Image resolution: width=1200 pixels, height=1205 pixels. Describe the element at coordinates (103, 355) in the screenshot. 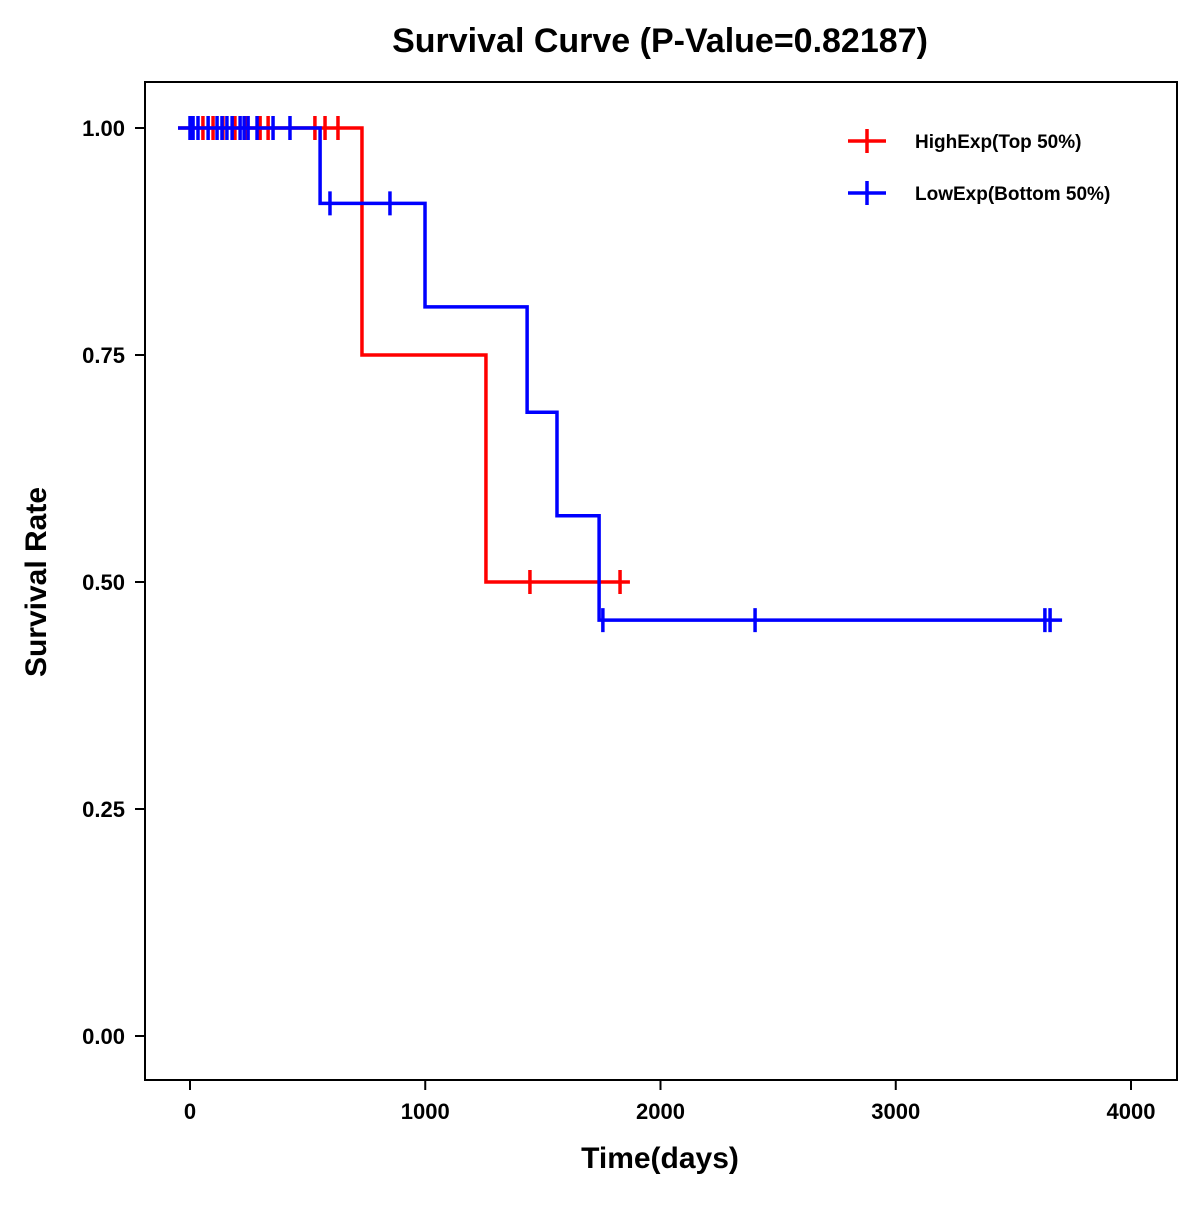

I see `y-tick-label: 0.75` at that location.